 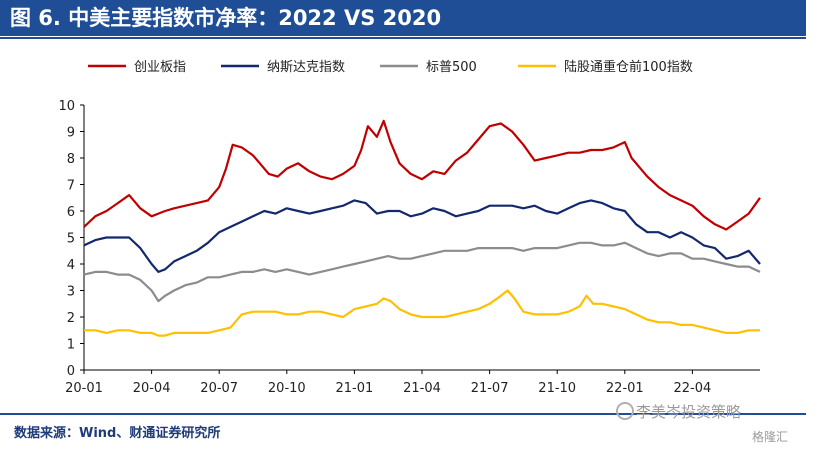 I want to click on y-tick-label: 6, so click(x=71, y=212).